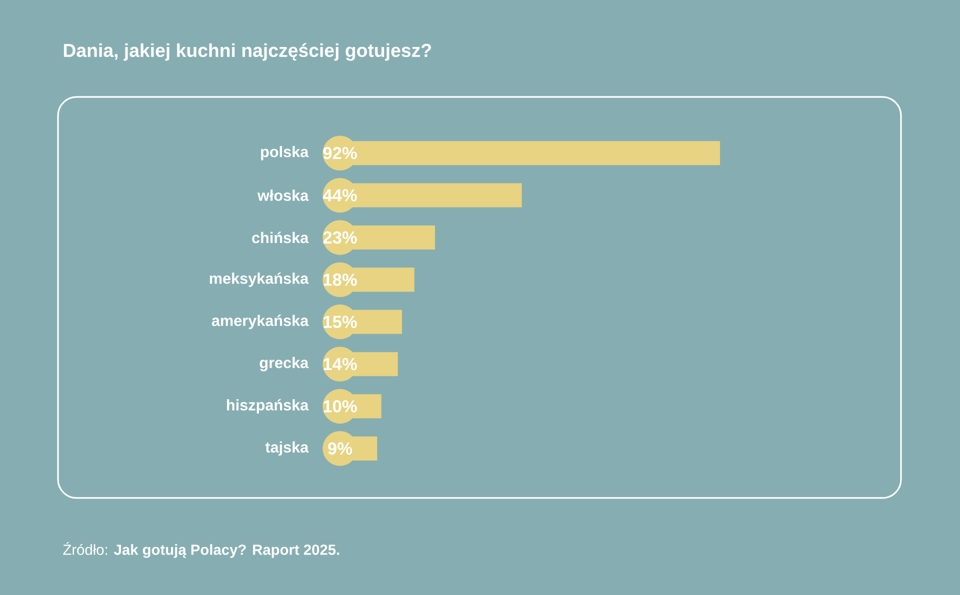  I want to click on chart-title: Dania, jakiej kuchni najczęściej gotujesz?, so click(247, 52).